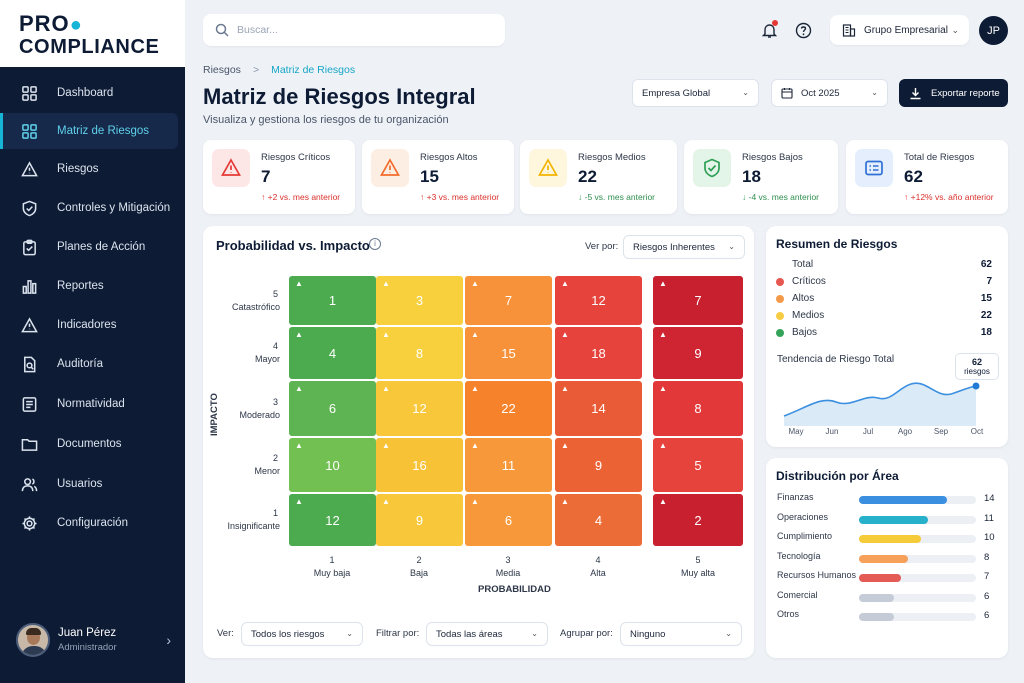 The height and width of the screenshot is (683, 1024). Describe the element at coordinates (695, 93) in the screenshot. I see `entity-select: Empresa Global ⌄` at that location.